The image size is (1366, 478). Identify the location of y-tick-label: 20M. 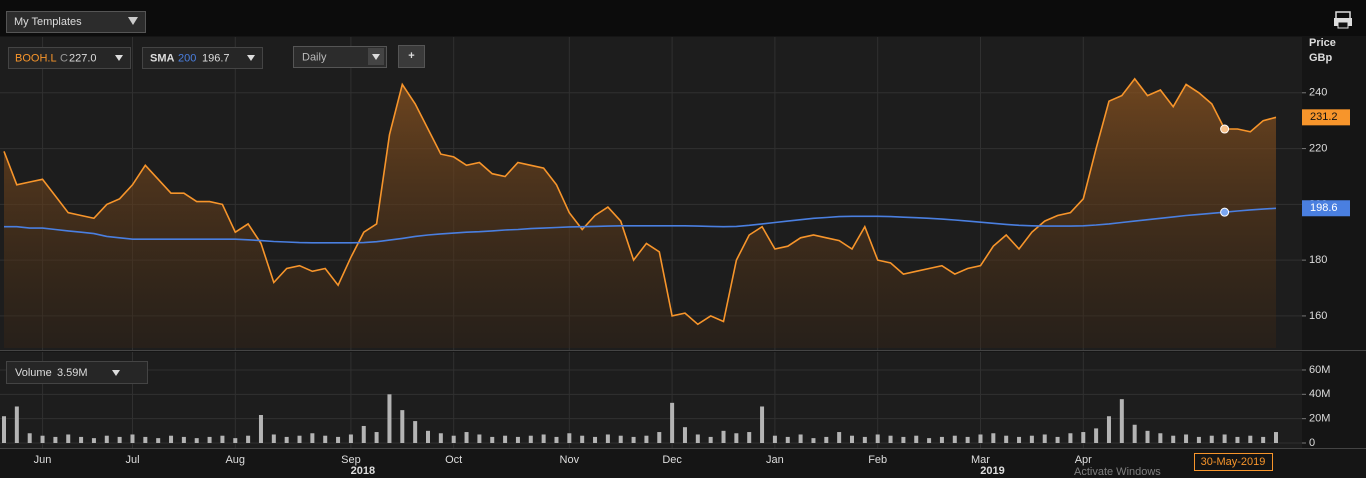
(1319, 419).